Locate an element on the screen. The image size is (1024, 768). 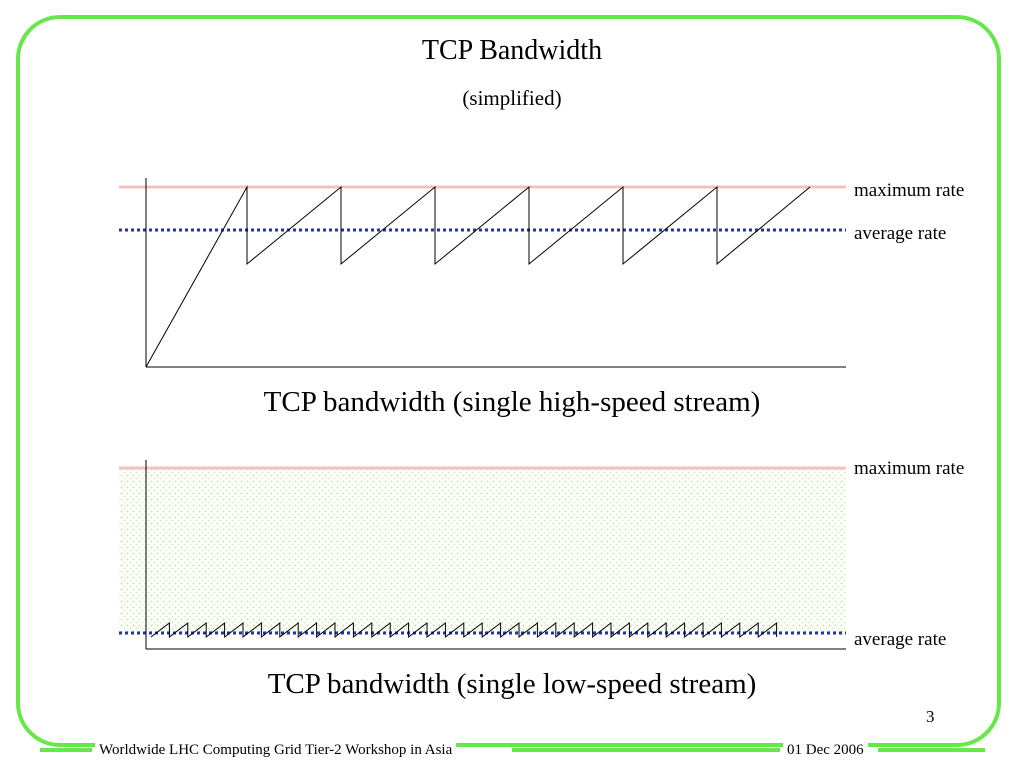
max-rate-label-top: maximum rate is located at coordinates (909, 190).